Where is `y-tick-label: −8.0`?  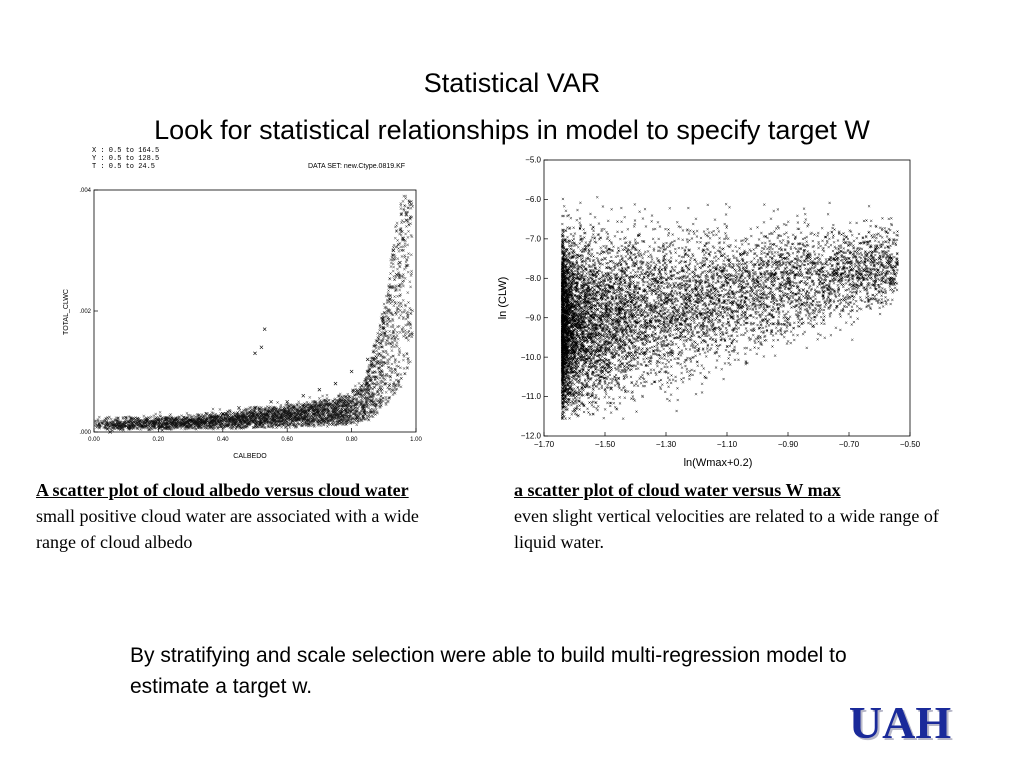 y-tick-label: −8.0 is located at coordinates (533, 278).